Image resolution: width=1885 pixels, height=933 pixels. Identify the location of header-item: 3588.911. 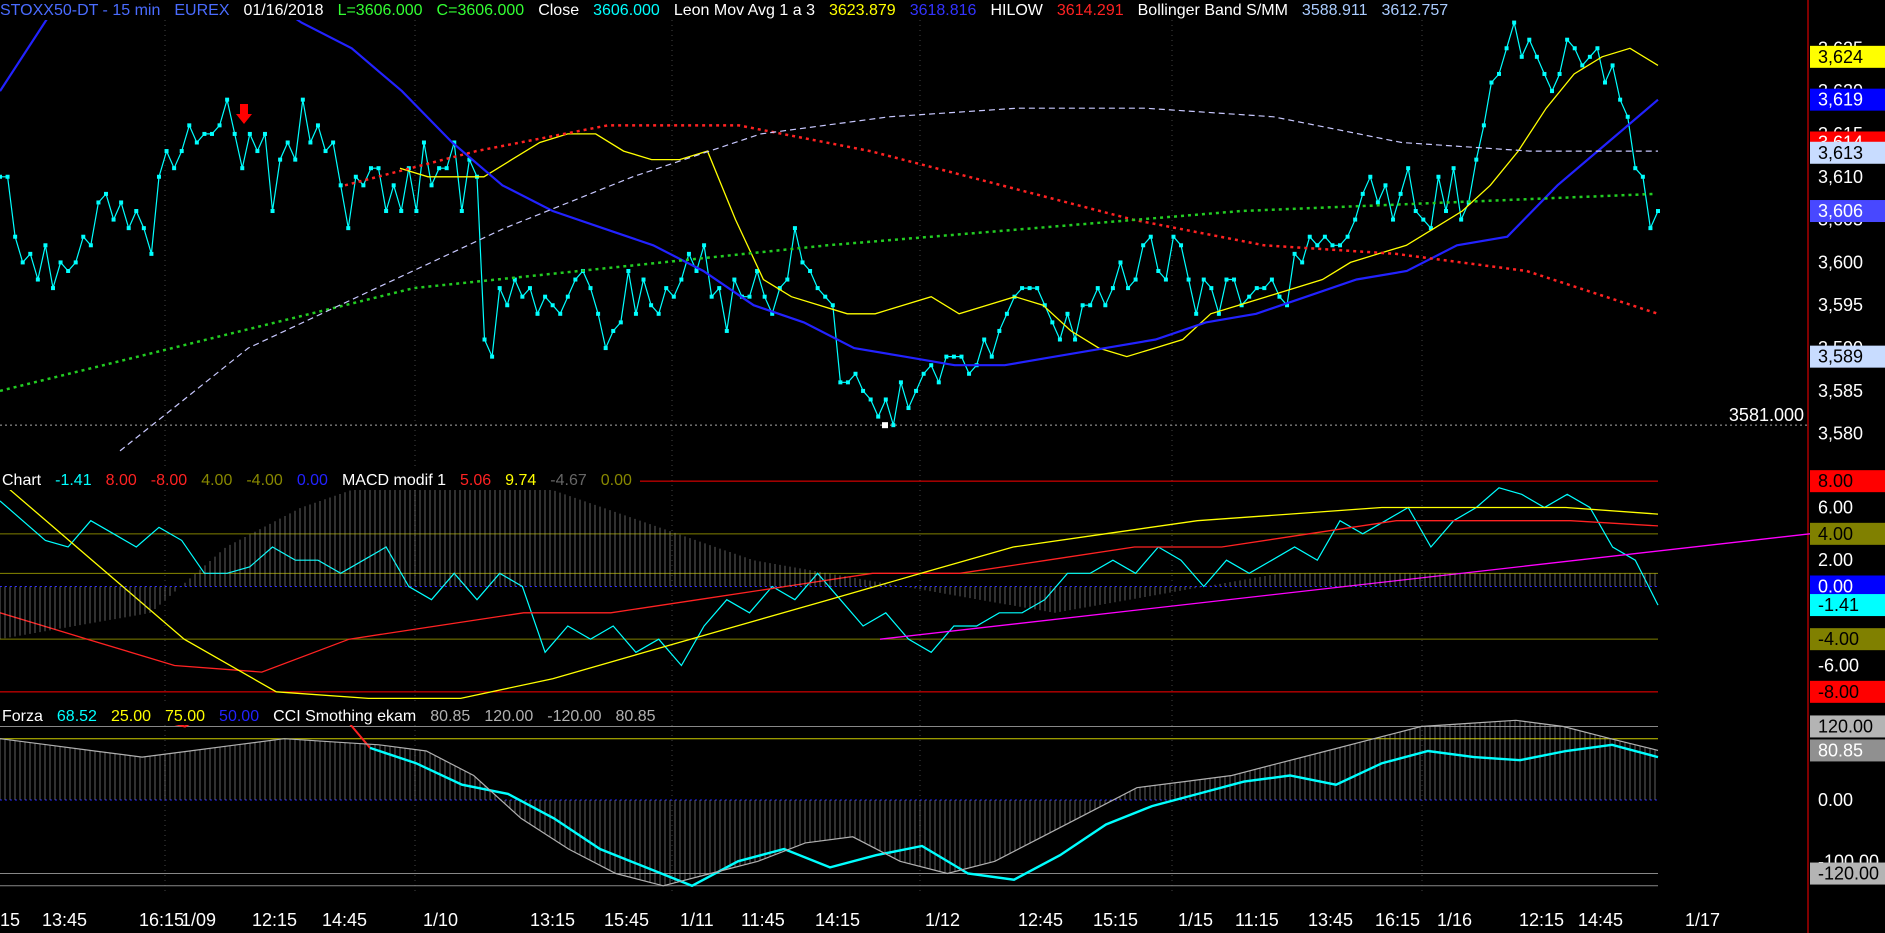
(1335, 10).